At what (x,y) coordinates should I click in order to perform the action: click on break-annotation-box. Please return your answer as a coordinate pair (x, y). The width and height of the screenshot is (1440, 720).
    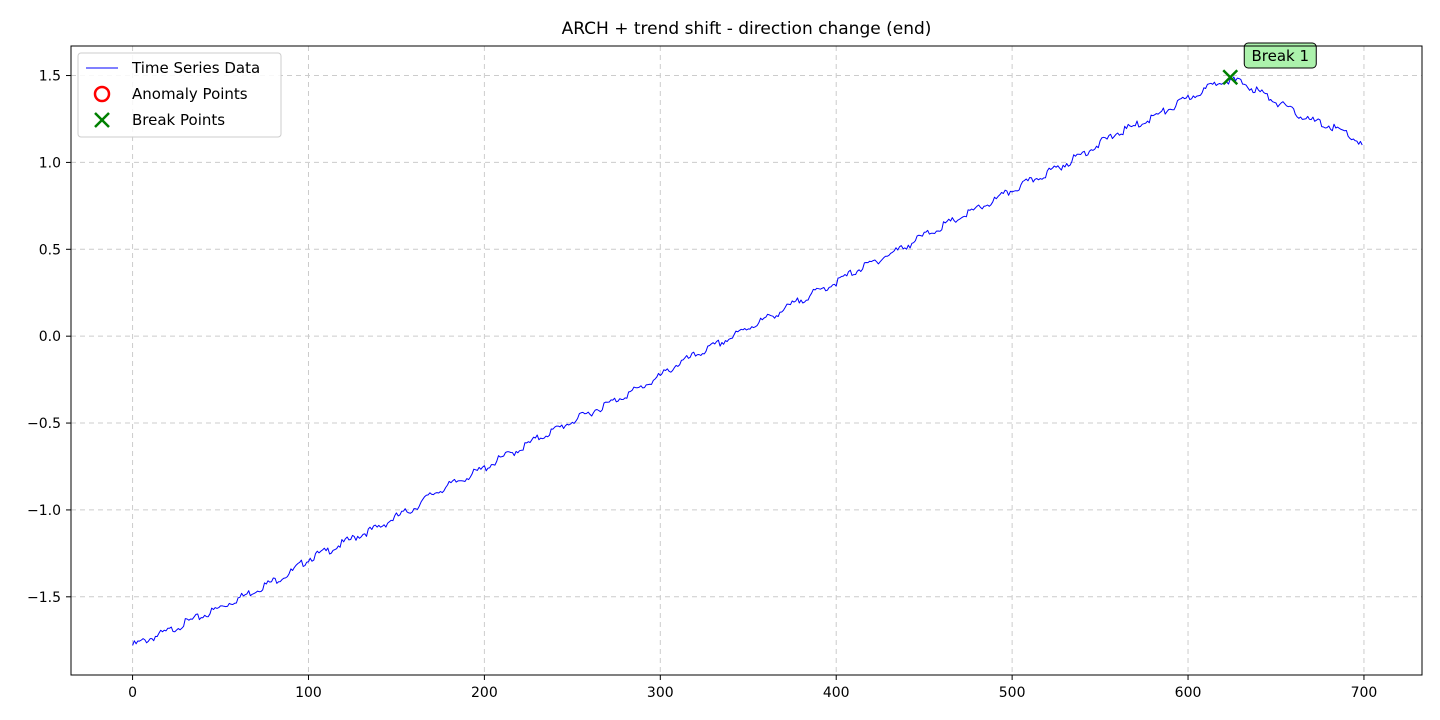
    Looking at the image, I should click on (1280, 55).